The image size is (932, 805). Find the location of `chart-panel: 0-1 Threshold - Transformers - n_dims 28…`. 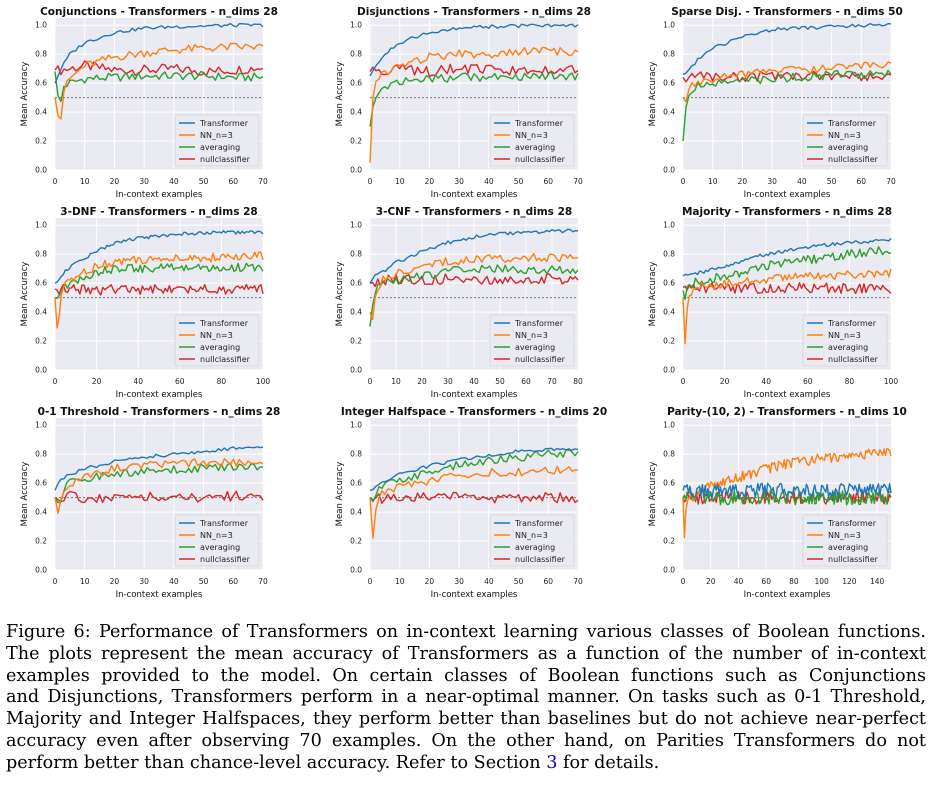

chart-panel: 0-1 Threshold - Transformers - n_dims 28… is located at coordinates (150, 500).